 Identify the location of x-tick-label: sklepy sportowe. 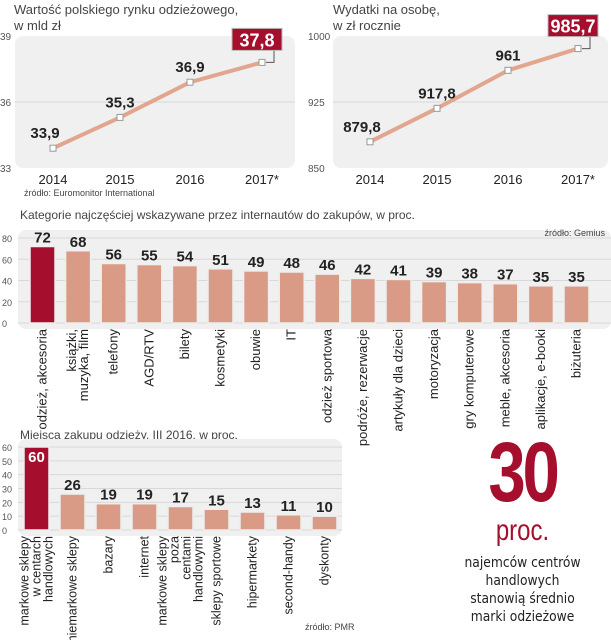
(217, 581).